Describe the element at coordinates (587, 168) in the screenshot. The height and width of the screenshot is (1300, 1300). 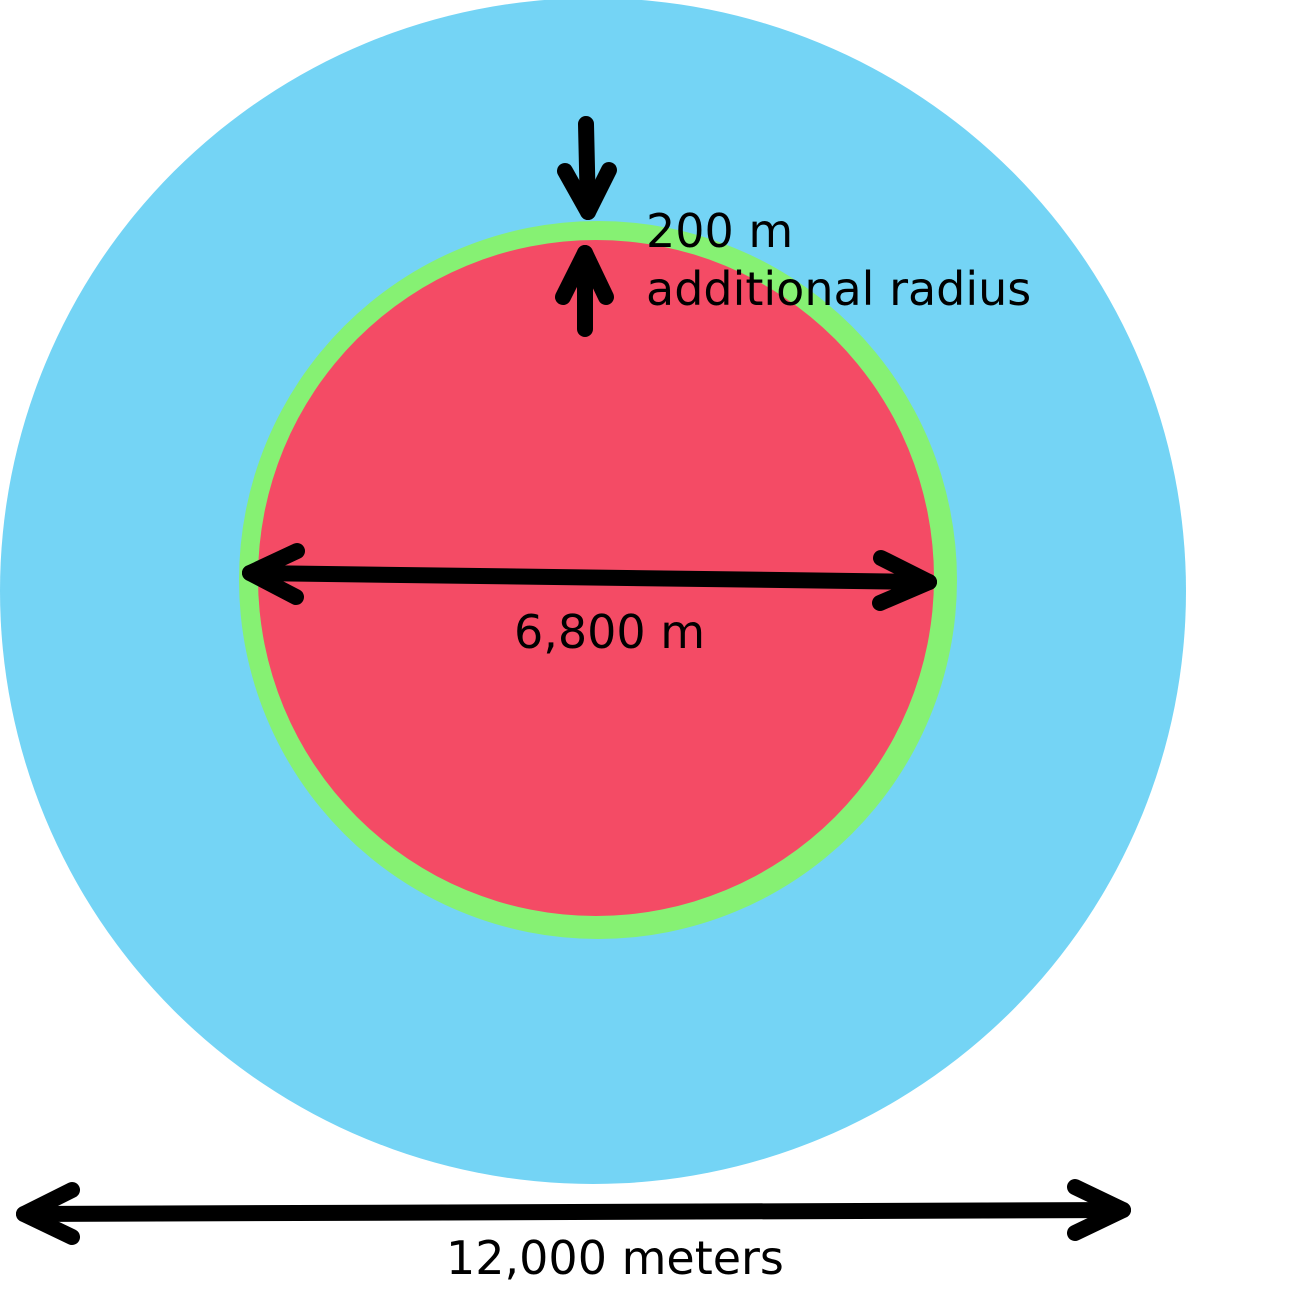
I see `down-arrow-icon` at that location.